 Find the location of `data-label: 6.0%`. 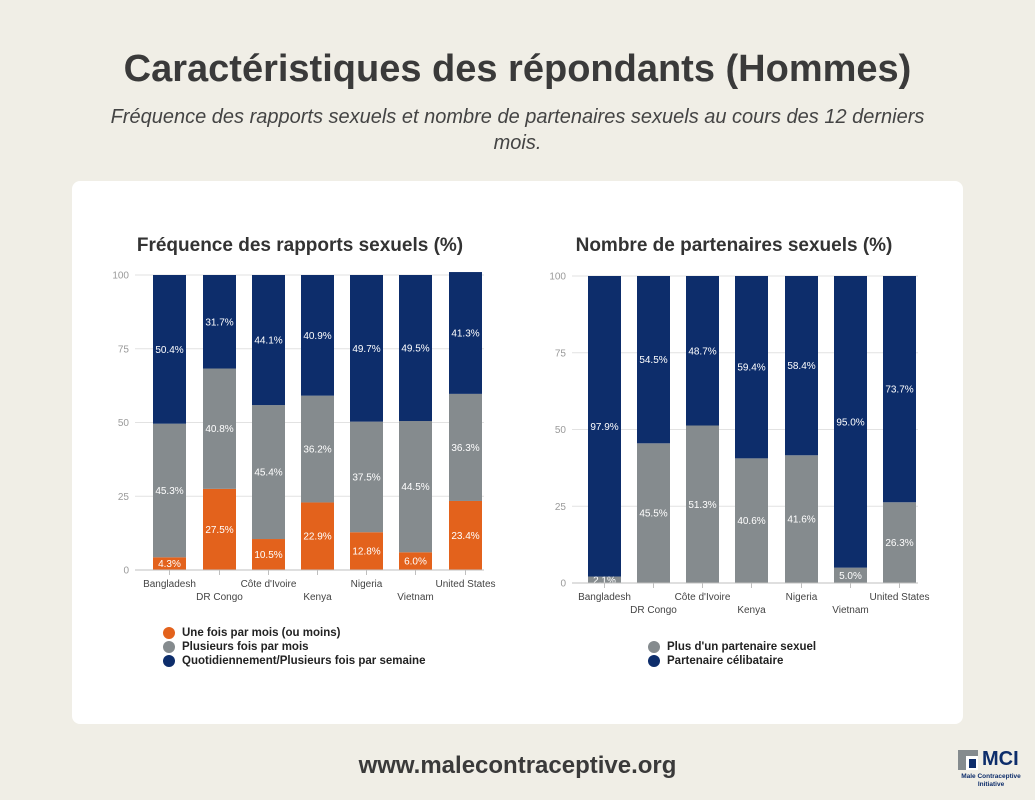

data-label: 6.0% is located at coordinates (415, 562).